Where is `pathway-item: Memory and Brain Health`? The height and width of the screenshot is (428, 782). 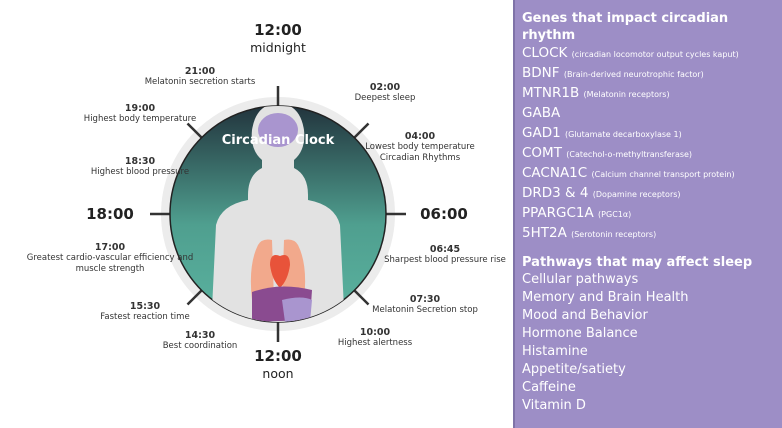
pathway-item: Memory and Brain Health is located at coordinates (605, 297).